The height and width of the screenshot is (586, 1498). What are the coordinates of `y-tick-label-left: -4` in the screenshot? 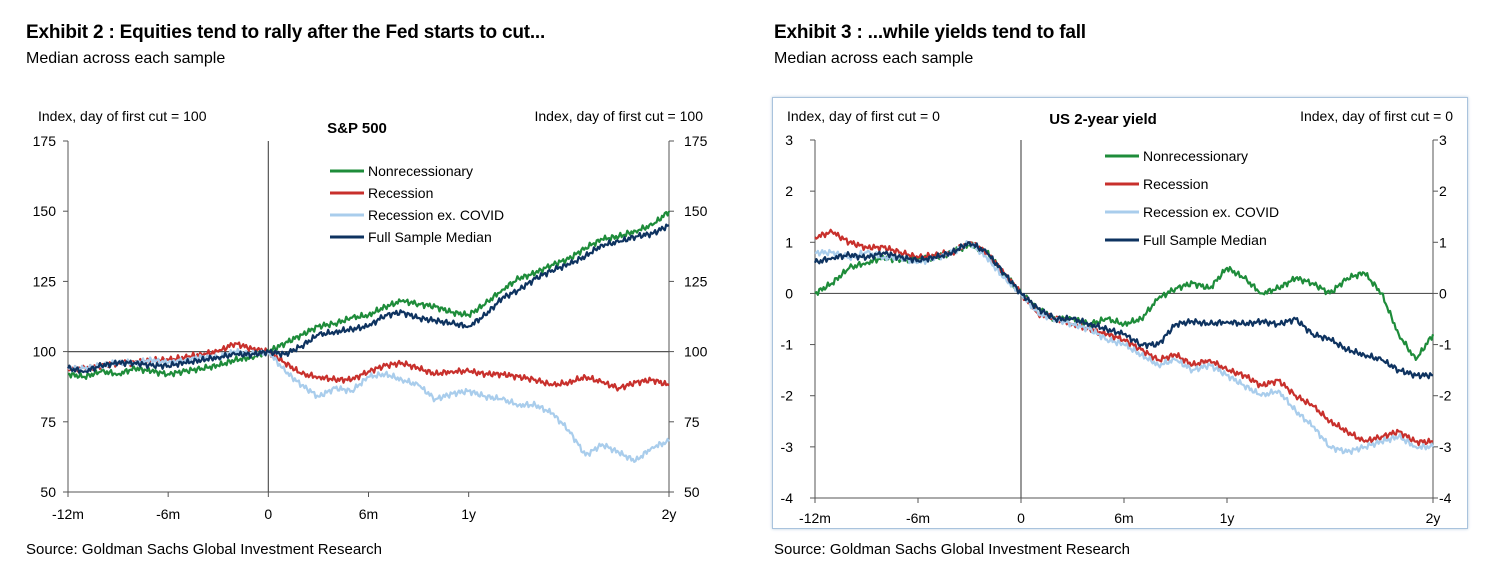 It's located at (787, 498).